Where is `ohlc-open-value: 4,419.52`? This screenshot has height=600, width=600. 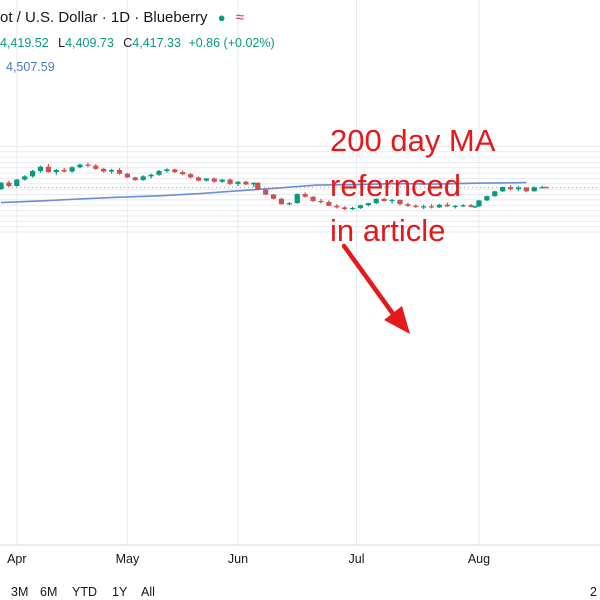
ohlc-open-value: 4,419.52 is located at coordinates (24, 43).